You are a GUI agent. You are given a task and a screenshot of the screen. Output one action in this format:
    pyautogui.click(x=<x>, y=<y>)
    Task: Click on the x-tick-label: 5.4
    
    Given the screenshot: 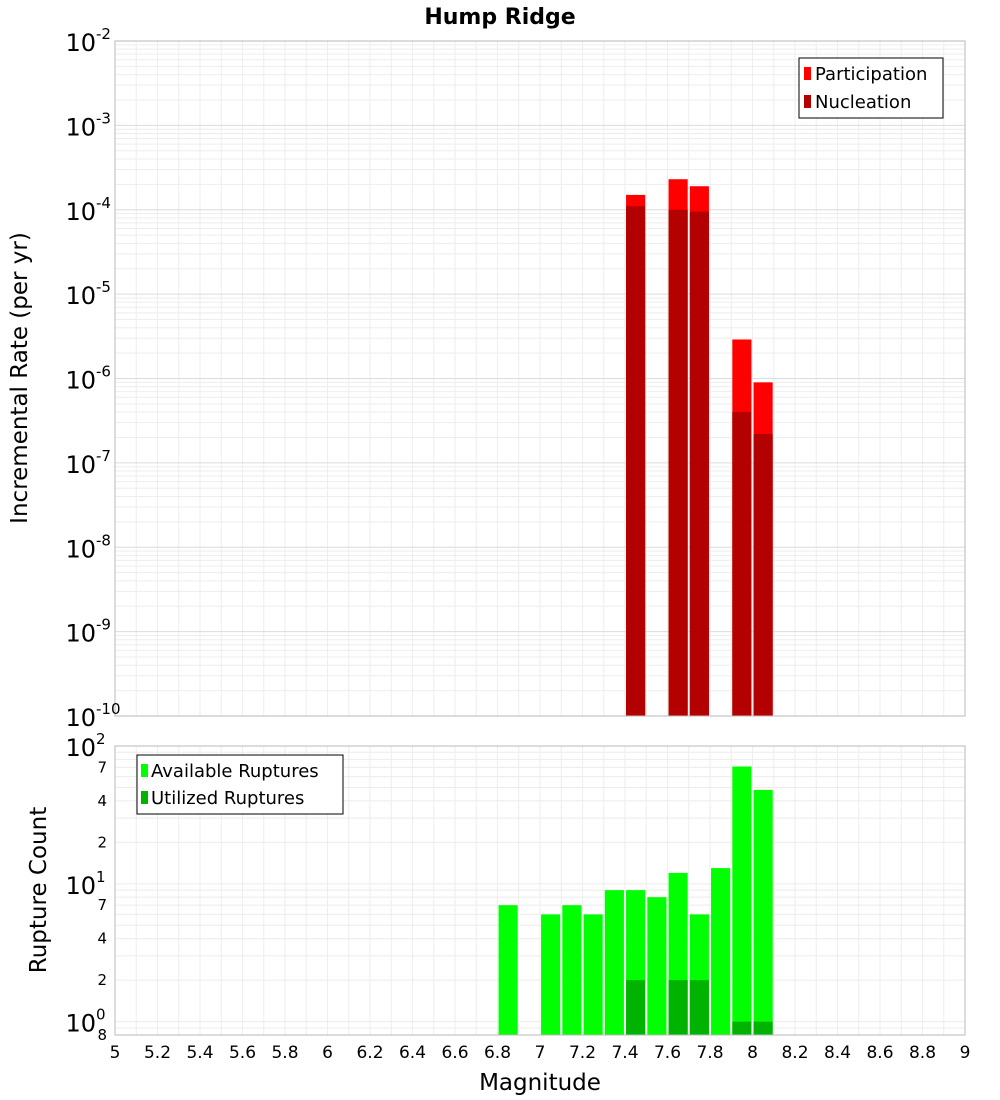 What is the action you would take?
    pyautogui.click(x=199, y=1053)
    